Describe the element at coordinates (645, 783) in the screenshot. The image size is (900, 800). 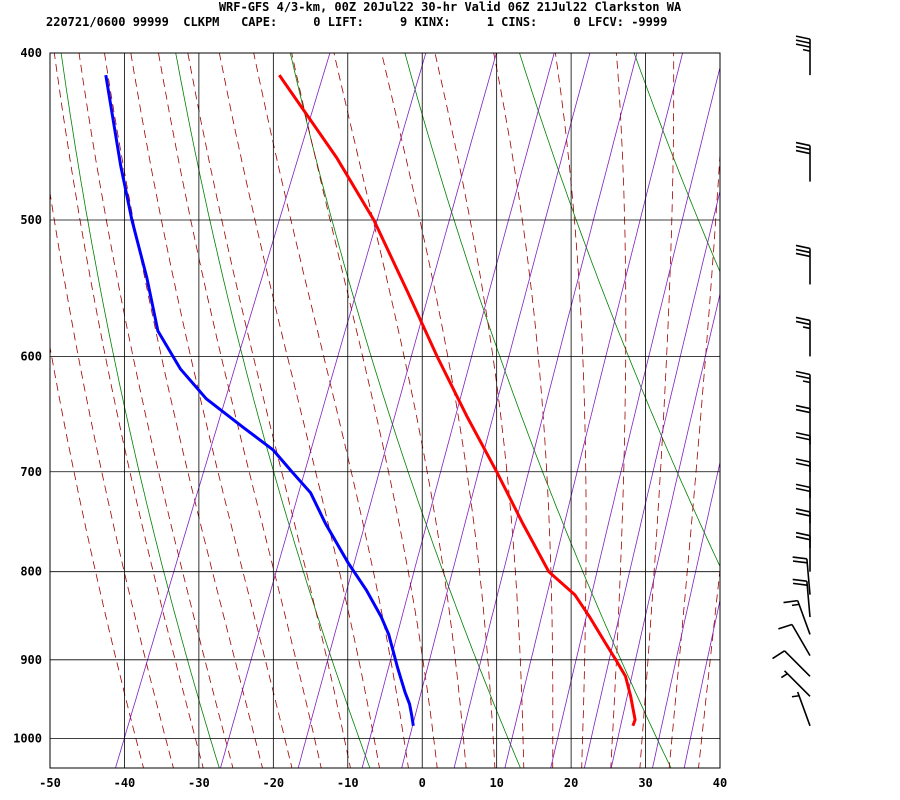
I see `x-tick-label: 30` at that location.